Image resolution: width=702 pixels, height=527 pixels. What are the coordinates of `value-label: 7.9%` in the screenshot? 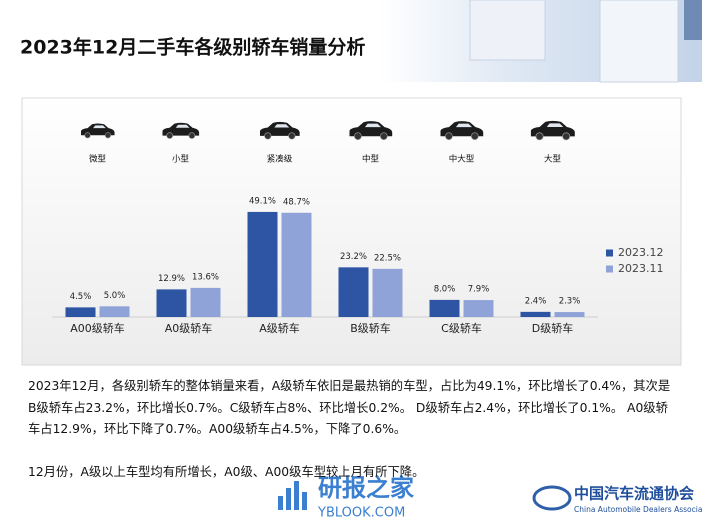 It's located at (479, 290).